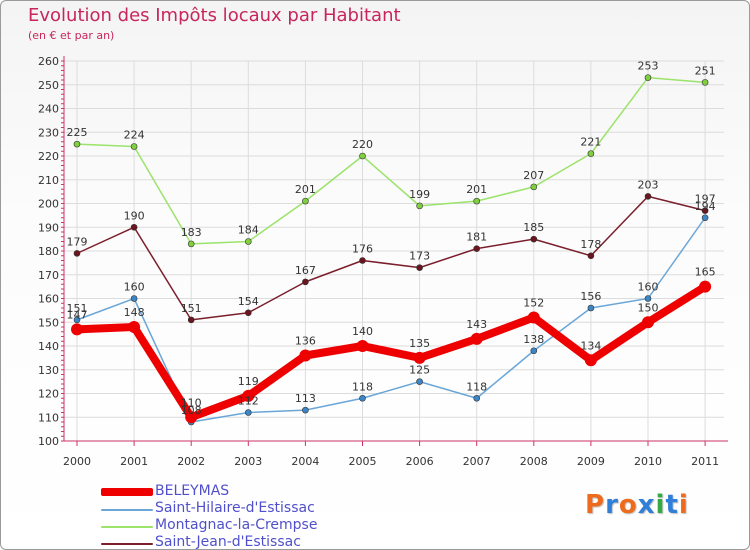 This screenshot has width=750, height=550. What do you see at coordinates (248, 412) in the screenshot?
I see `point-saint-hilaire-d-estissac-2003` at bounding box center [248, 412].